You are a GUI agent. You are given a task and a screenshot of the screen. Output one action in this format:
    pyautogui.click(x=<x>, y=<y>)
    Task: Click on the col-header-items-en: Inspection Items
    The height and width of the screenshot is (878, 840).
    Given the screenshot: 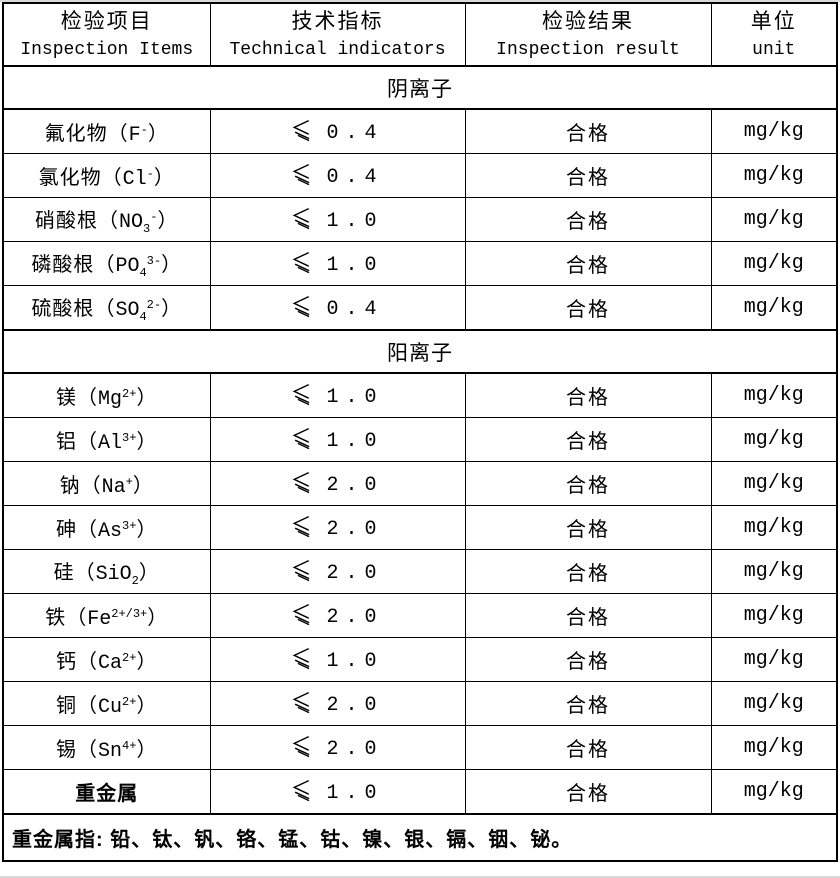 What is the action you would take?
    pyautogui.click(x=107, y=50)
    